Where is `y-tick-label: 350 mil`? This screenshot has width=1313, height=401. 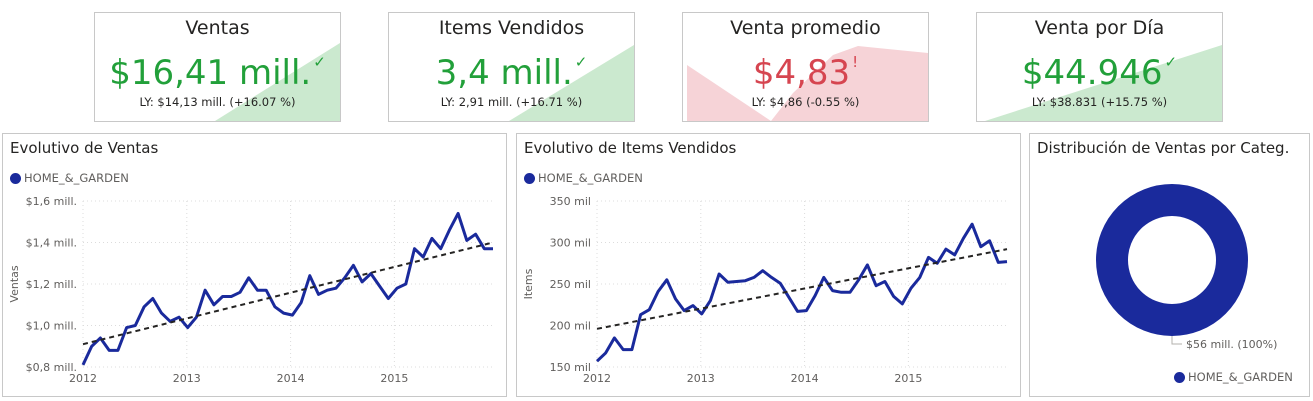
y-tick-label: 350 mil is located at coordinates (570, 201).